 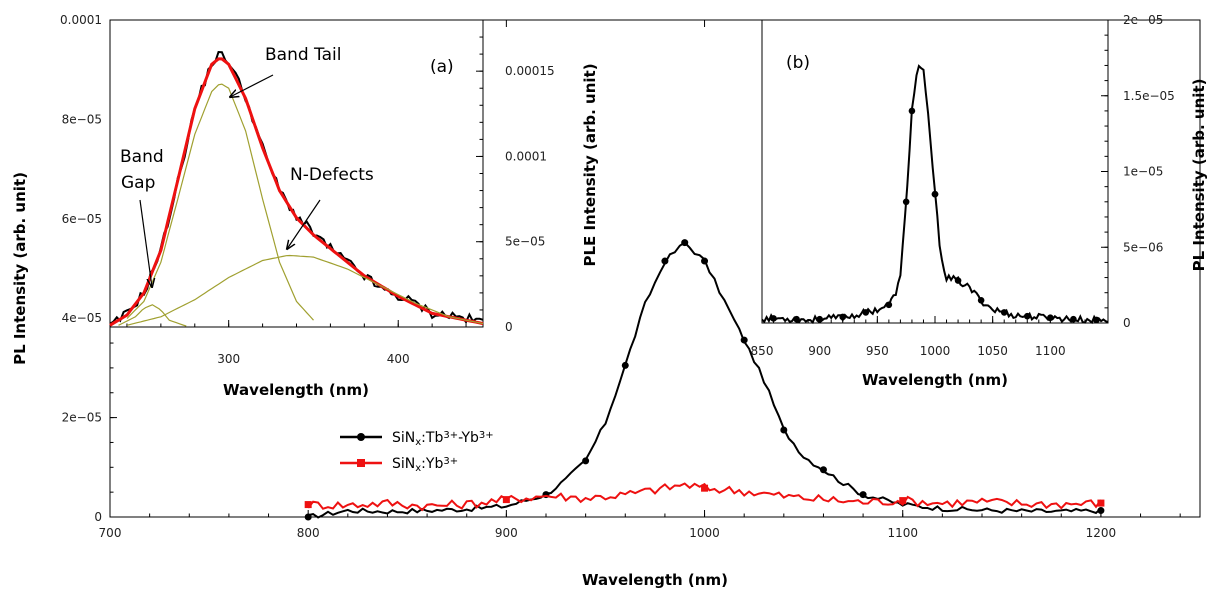 I want to click on inset-b-y-axis-label: PL Intensity (arb. unit), so click(x=1199, y=175).